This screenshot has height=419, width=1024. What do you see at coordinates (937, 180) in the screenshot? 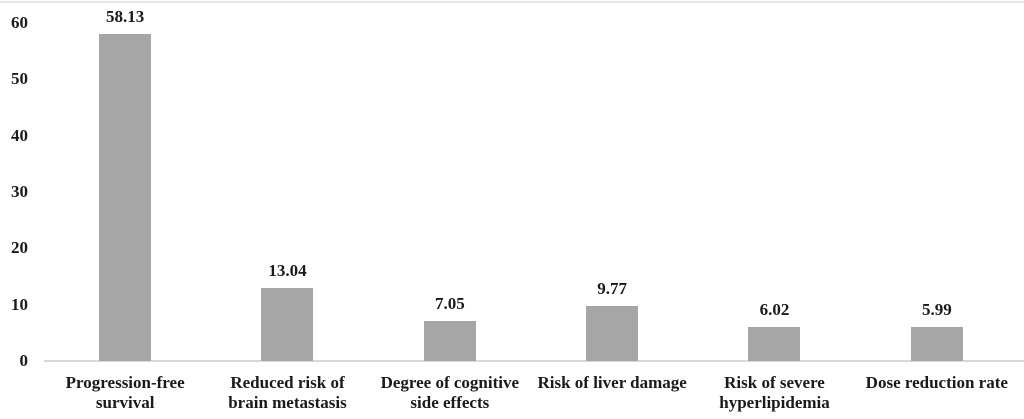
I see `bar-group: 5.99` at bounding box center [937, 180].